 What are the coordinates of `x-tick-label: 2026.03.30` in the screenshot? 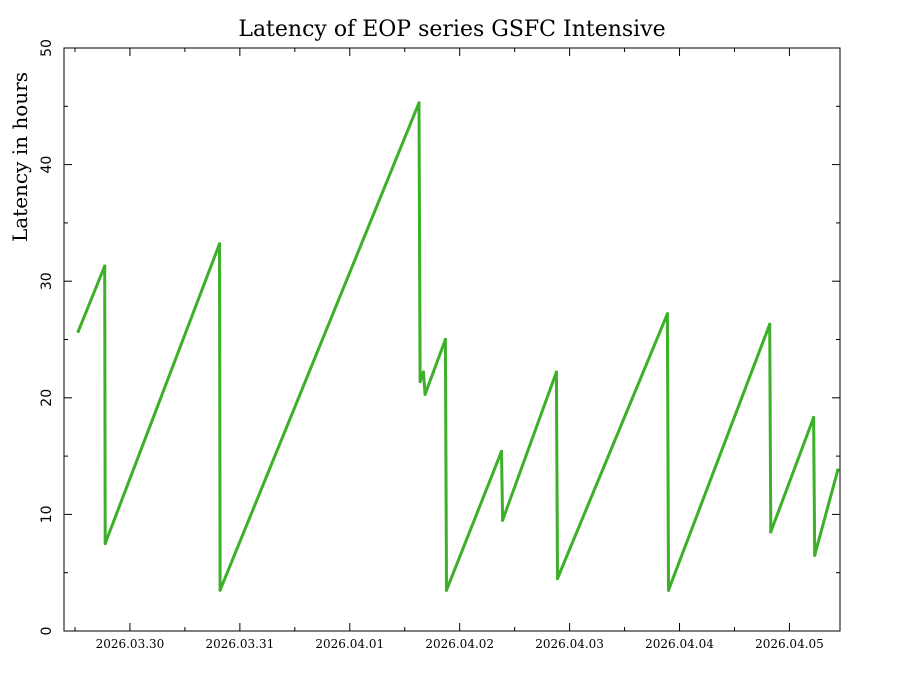 It's located at (130, 644).